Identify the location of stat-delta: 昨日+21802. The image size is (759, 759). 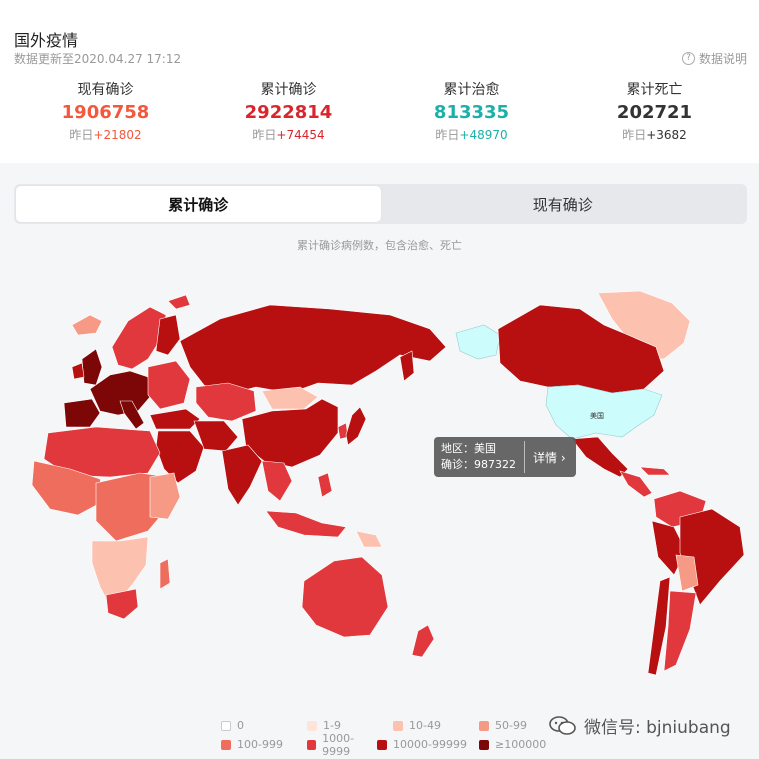
(105, 135).